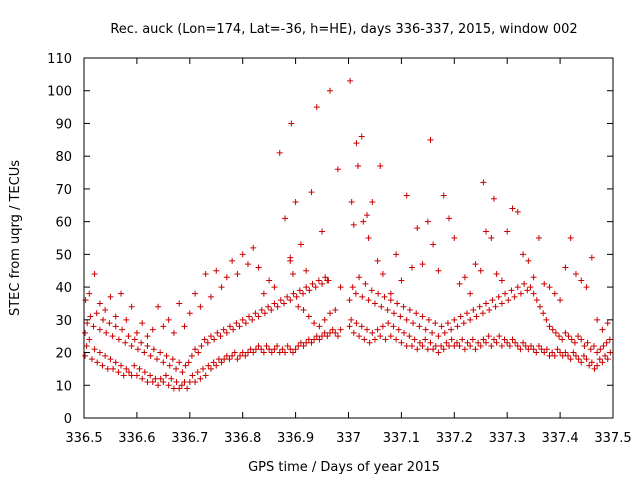 This screenshot has width=640, height=480. I want to click on y-tick-label: 50, so click(63, 255).